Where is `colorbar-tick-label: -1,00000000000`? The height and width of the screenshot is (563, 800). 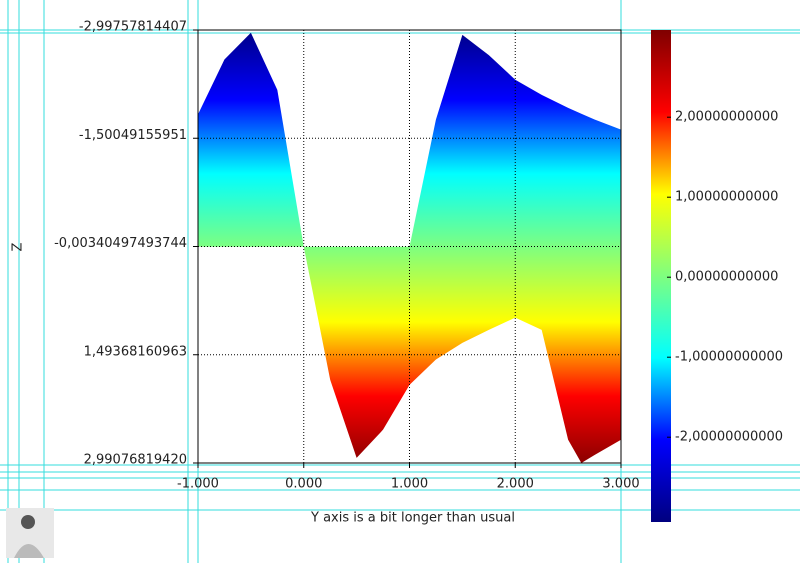 colorbar-tick-label: -1,00000000000 is located at coordinates (729, 357).